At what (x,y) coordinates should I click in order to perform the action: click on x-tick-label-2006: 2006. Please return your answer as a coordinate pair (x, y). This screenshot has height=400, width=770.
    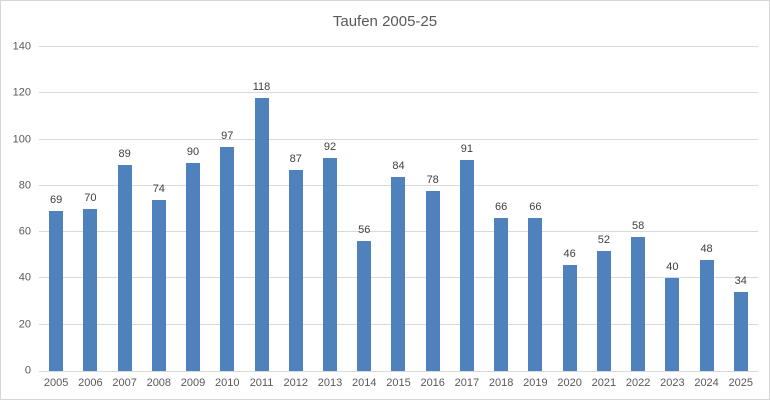
    Looking at the image, I should click on (90, 383).